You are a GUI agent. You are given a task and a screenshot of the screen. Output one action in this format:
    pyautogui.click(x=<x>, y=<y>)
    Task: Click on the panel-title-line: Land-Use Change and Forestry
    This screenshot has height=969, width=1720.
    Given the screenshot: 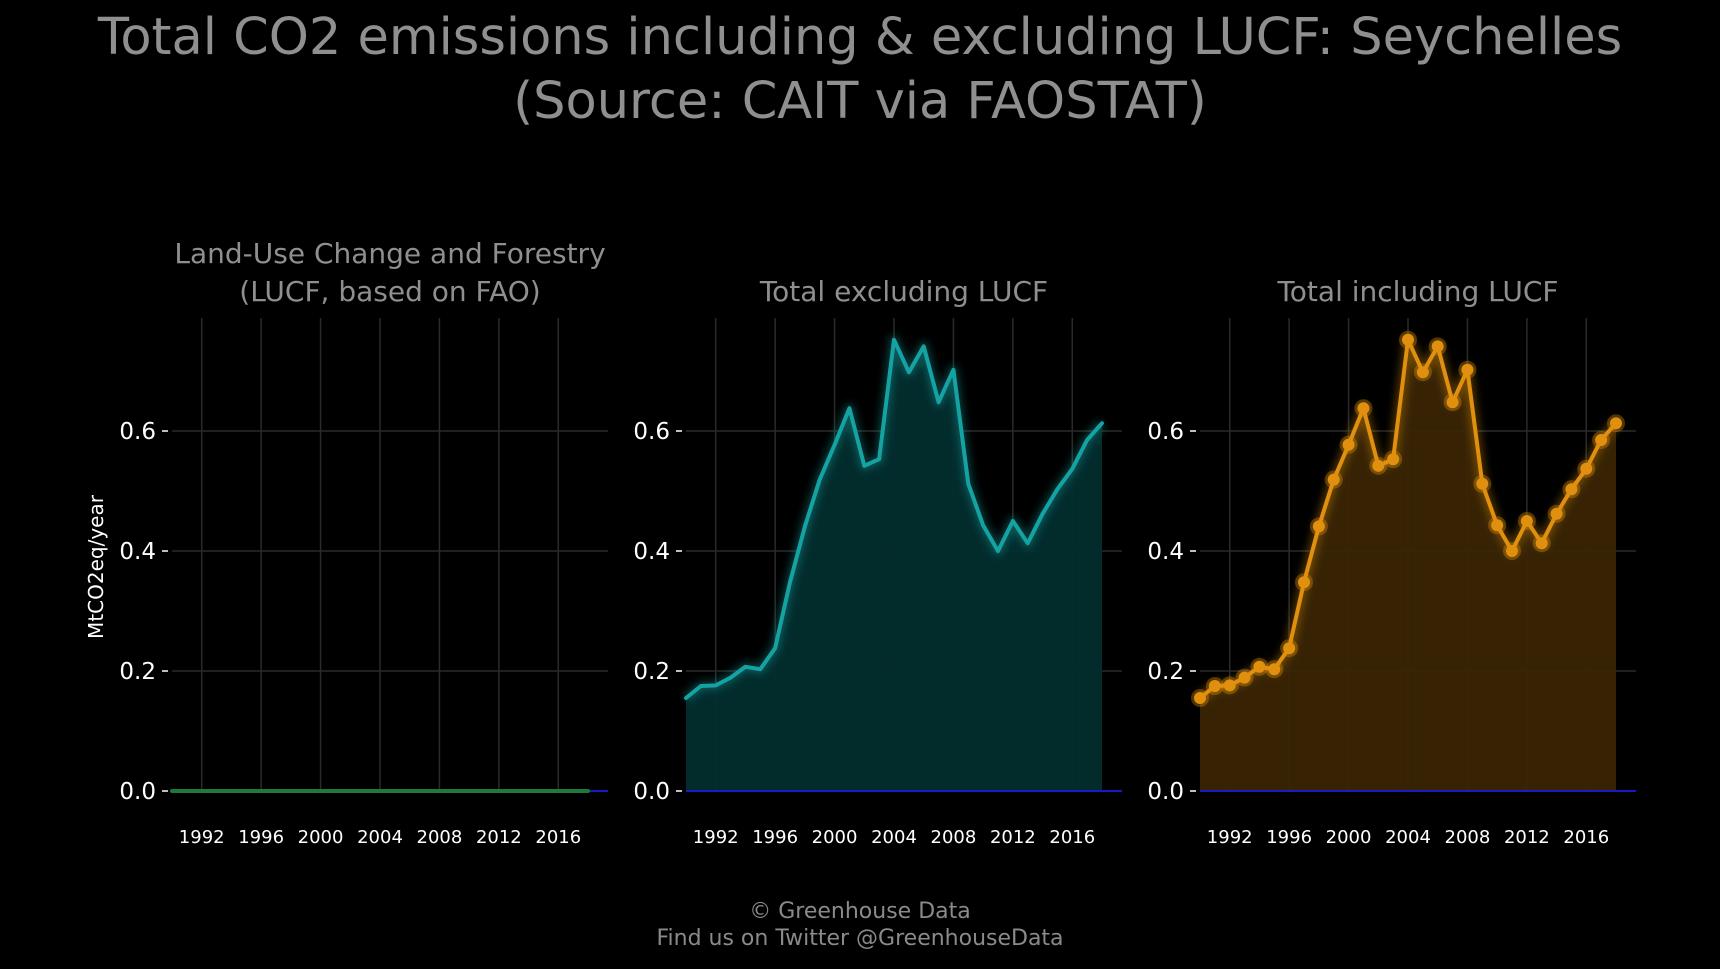 What is the action you would take?
    pyautogui.click(x=389, y=253)
    